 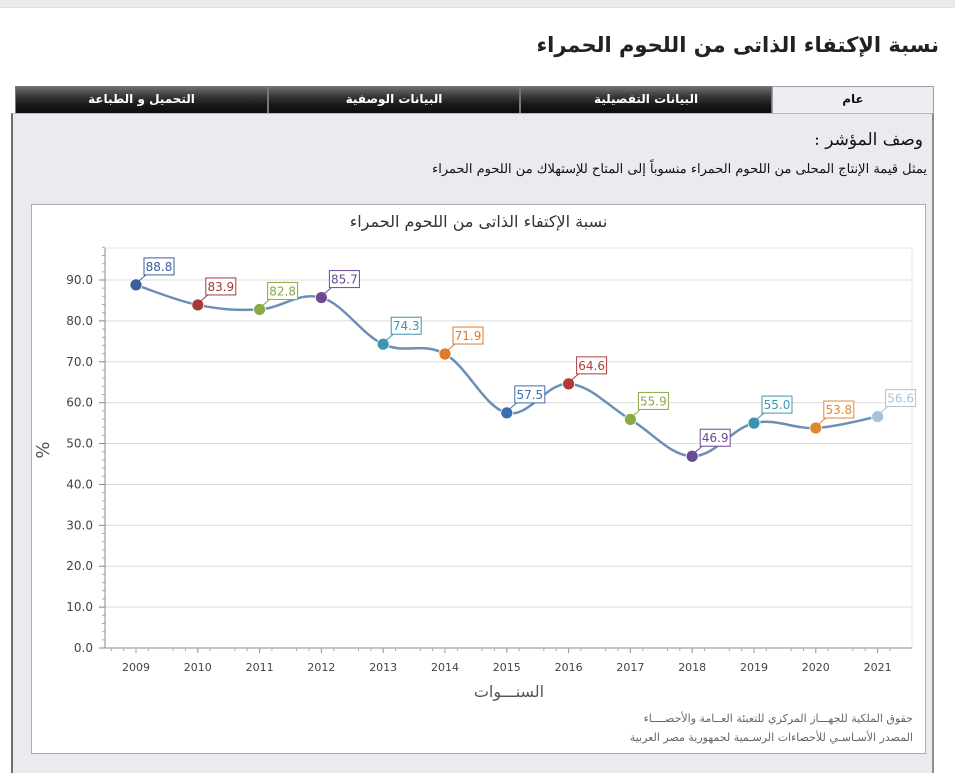 I want to click on svg-text: 90.0, so click(x=79, y=280).